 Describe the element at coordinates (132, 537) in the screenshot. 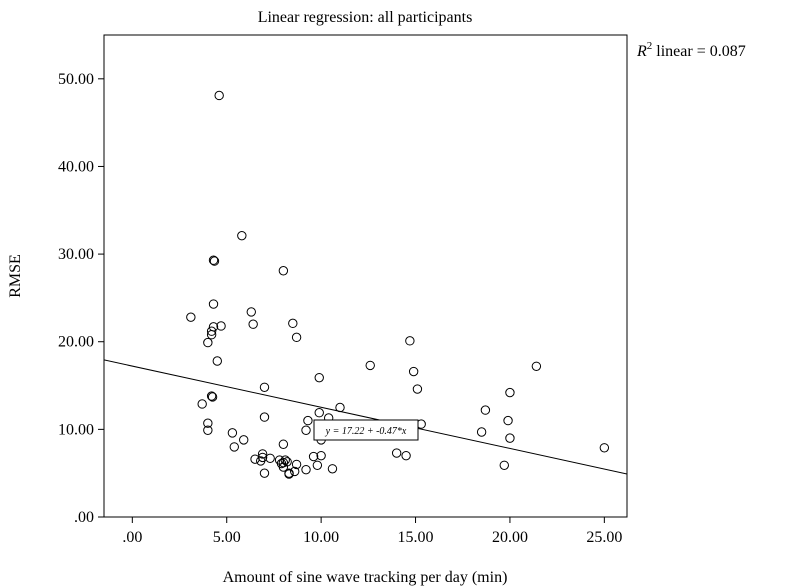

I see `x-tick-label: .00` at that location.